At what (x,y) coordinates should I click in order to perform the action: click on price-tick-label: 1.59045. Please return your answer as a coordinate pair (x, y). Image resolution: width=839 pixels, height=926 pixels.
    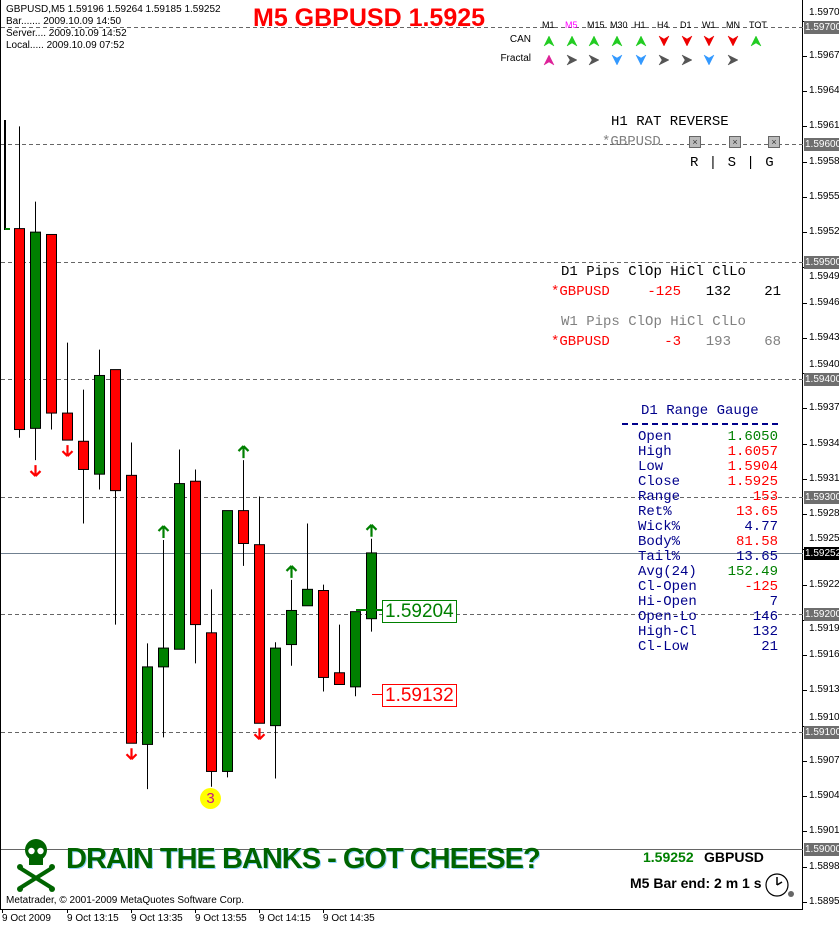
    Looking at the image, I should click on (824, 796).